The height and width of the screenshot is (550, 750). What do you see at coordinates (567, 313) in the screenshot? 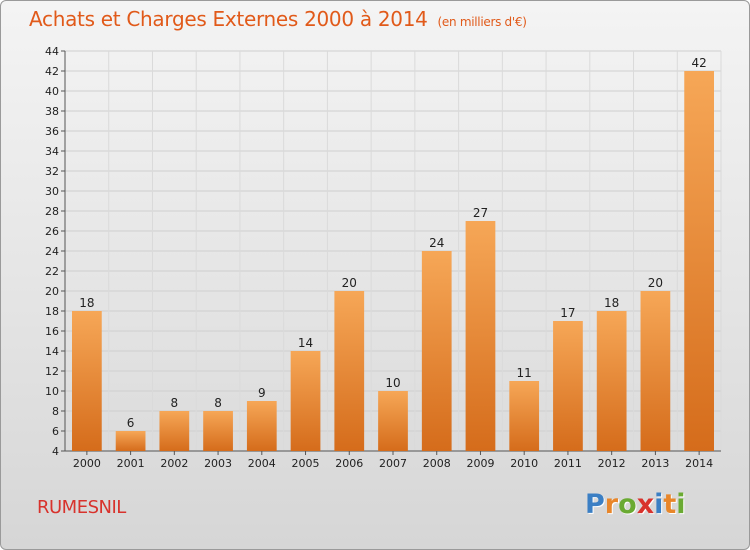
I see `data-label: 17` at bounding box center [567, 313].